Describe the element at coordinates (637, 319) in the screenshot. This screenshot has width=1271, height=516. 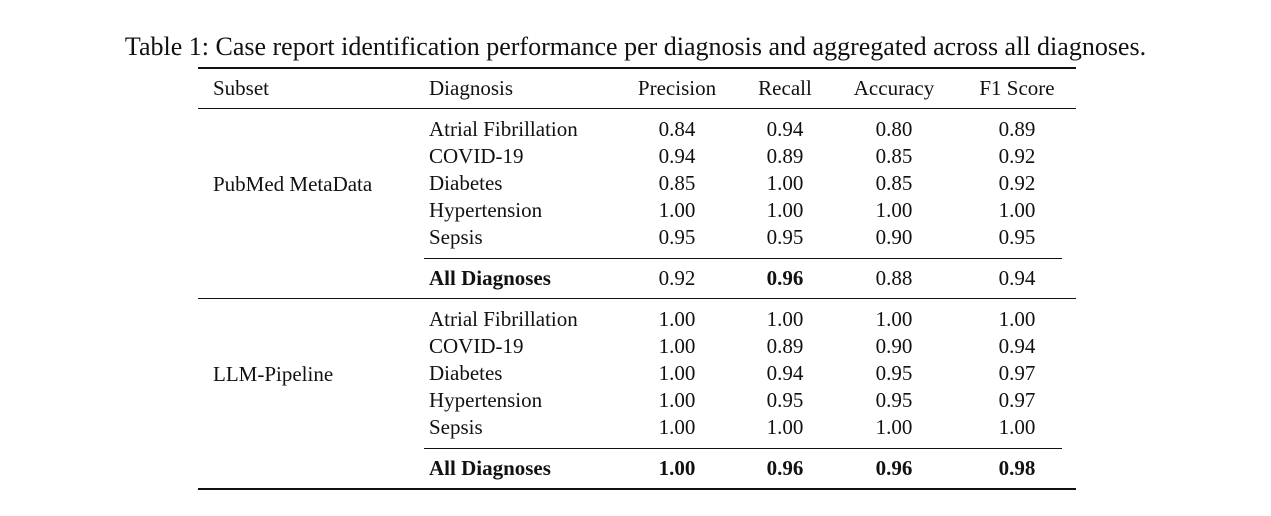
I see `table-row: Atrial Fibrillation 1.00 1.00 1.00 1.00` at that location.